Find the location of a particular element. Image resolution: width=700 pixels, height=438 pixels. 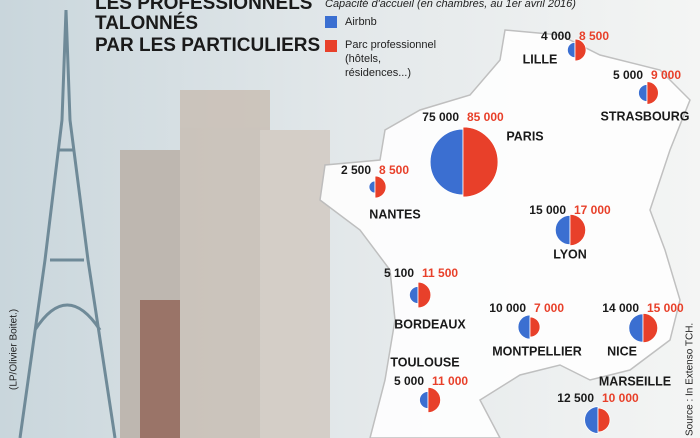

airbnb-value: 14 000 is located at coordinates (620, 308).